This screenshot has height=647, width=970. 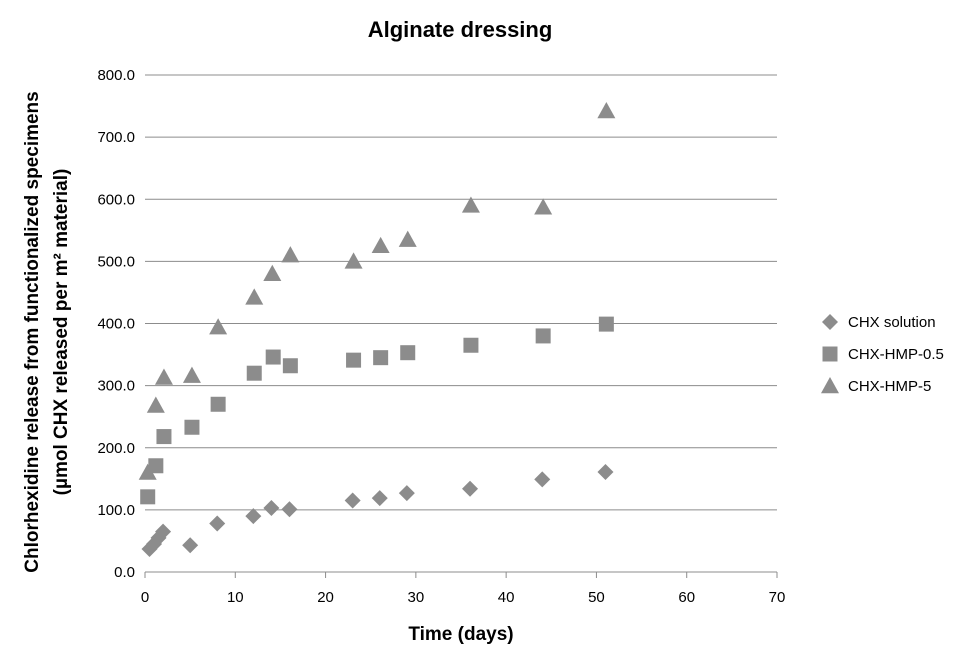 I want to click on legend: CHX solution CHX-HMP-0.5 CHX-HMP-5, so click(x=882, y=354).